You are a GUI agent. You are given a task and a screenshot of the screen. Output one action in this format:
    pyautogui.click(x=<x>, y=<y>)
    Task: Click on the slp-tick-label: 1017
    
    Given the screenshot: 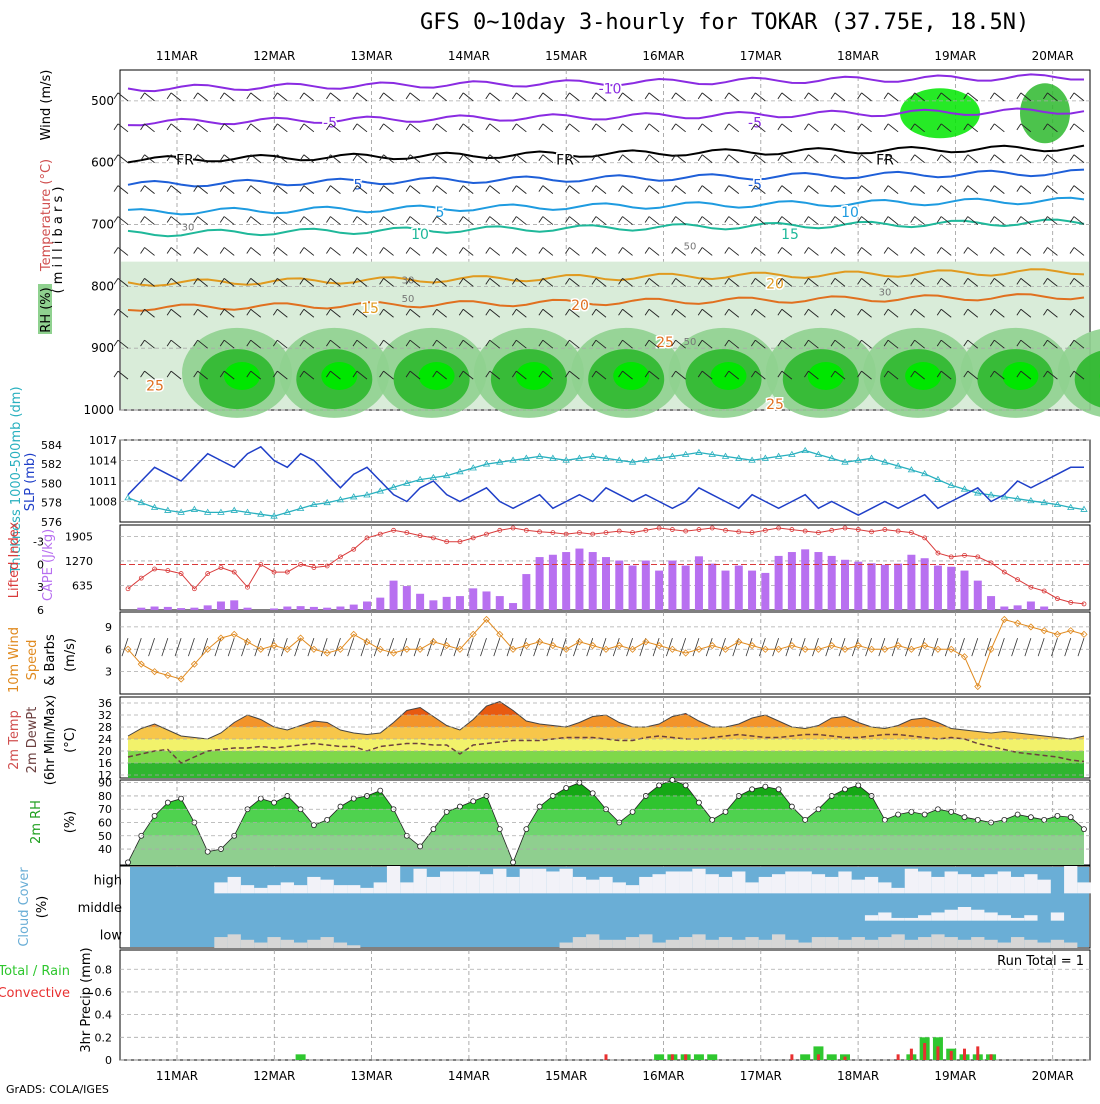 What is the action you would take?
    pyautogui.click(x=103, y=440)
    